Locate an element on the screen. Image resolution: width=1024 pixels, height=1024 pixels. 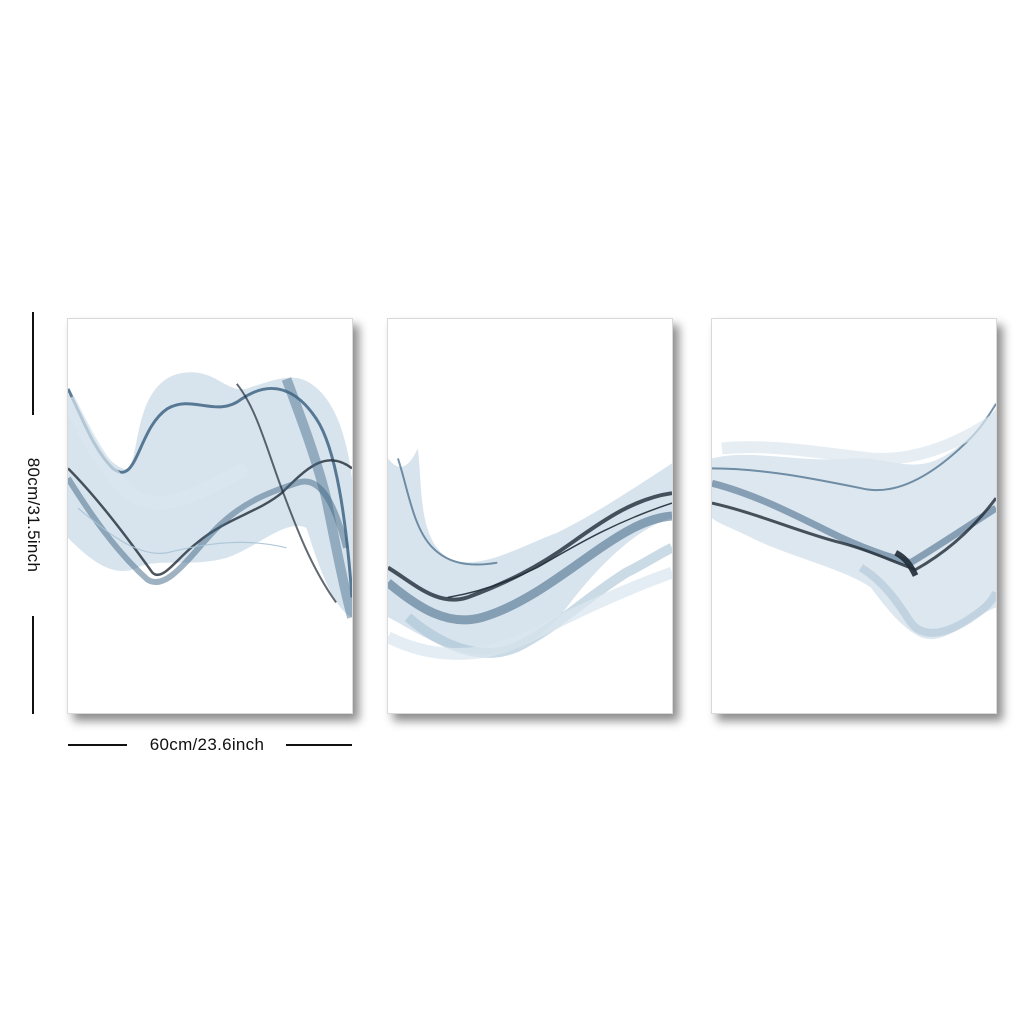
width-dimension-label: 60cm/23.6inch is located at coordinates (207, 744).